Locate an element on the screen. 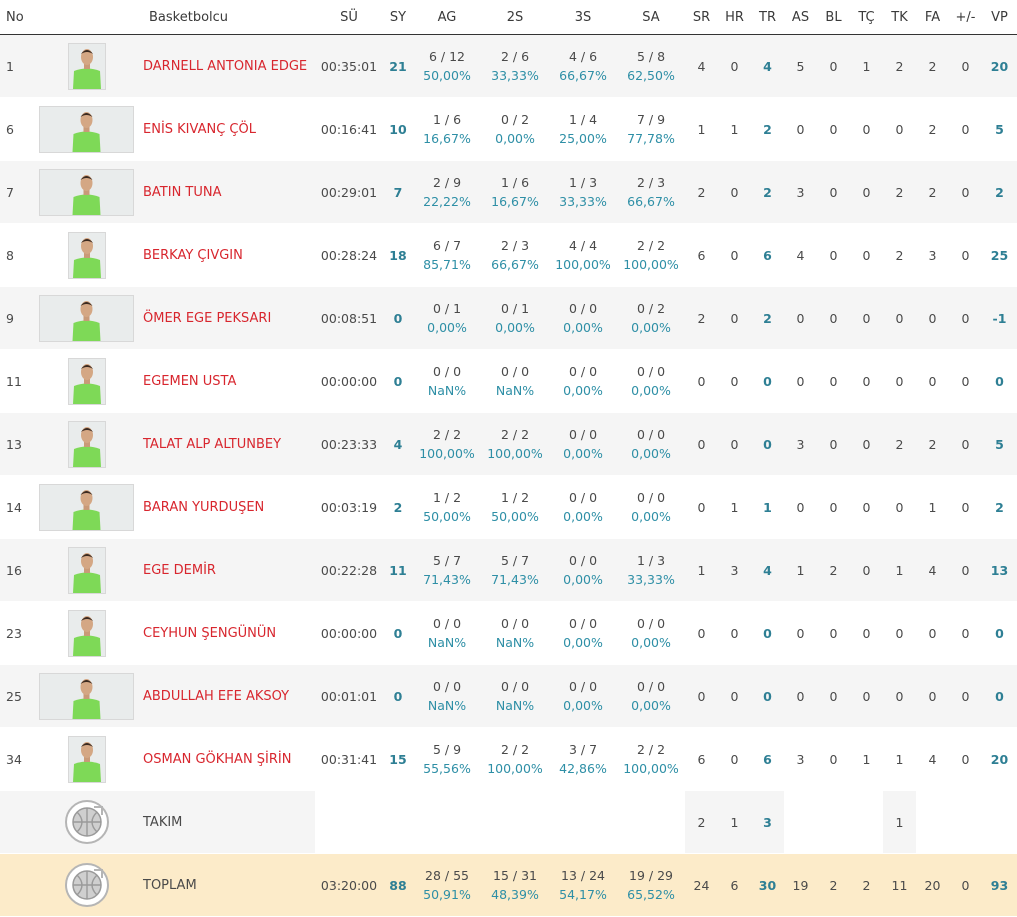 This screenshot has width=1017, height=917. ft-cell: 5 / 8 62,50% is located at coordinates (651, 66).